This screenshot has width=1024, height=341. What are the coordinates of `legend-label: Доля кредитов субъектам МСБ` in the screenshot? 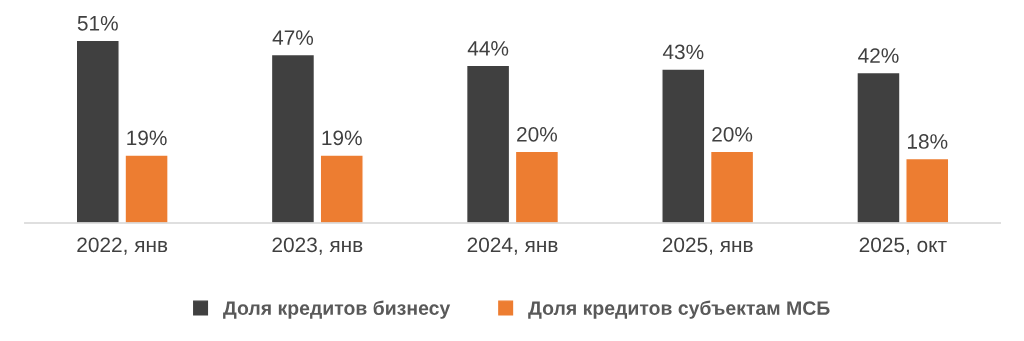 It's located at (679, 309).